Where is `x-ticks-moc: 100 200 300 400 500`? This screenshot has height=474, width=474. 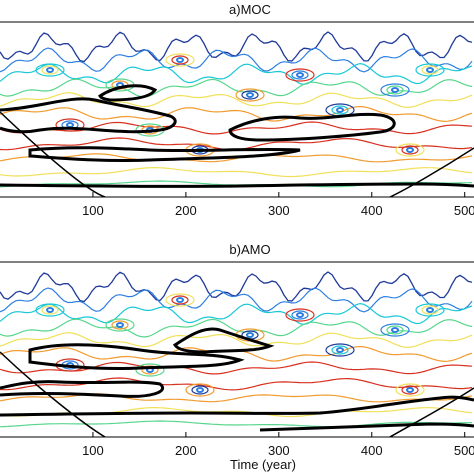
x-ticks-moc: 100 200 300 400 500 is located at coordinates (278, 205).